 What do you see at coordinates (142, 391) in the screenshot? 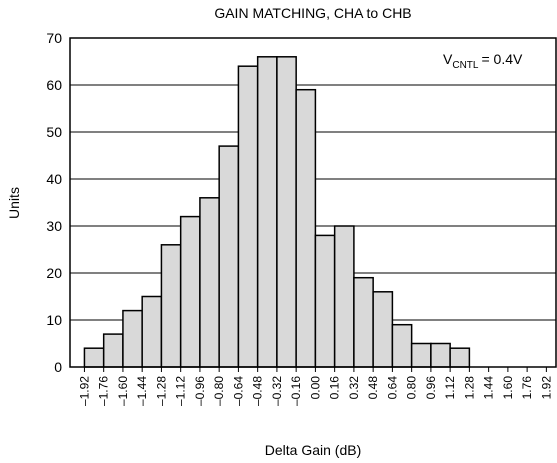
I see `x-tick-label: –1.44` at bounding box center [142, 391].